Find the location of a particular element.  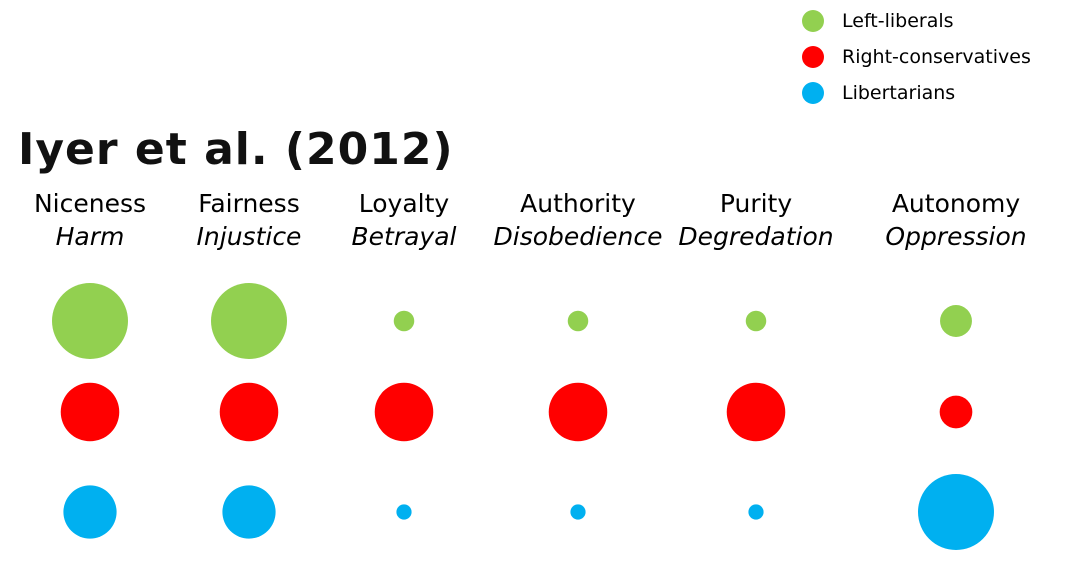

bubble-left-liberals-loyalty is located at coordinates (404, 321).